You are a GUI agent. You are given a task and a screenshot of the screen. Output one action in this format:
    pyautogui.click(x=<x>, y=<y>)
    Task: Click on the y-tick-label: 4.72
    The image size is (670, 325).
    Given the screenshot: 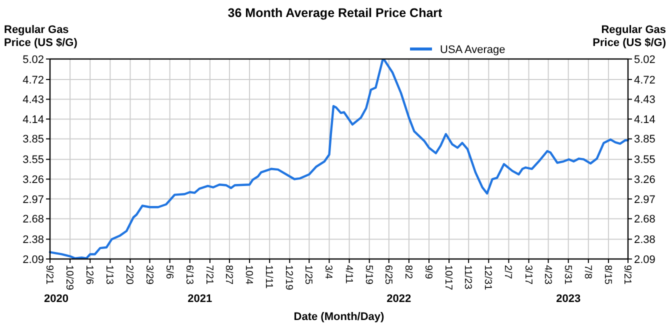 What is the action you would take?
    pyautogui.click(x=33, y=80)
    